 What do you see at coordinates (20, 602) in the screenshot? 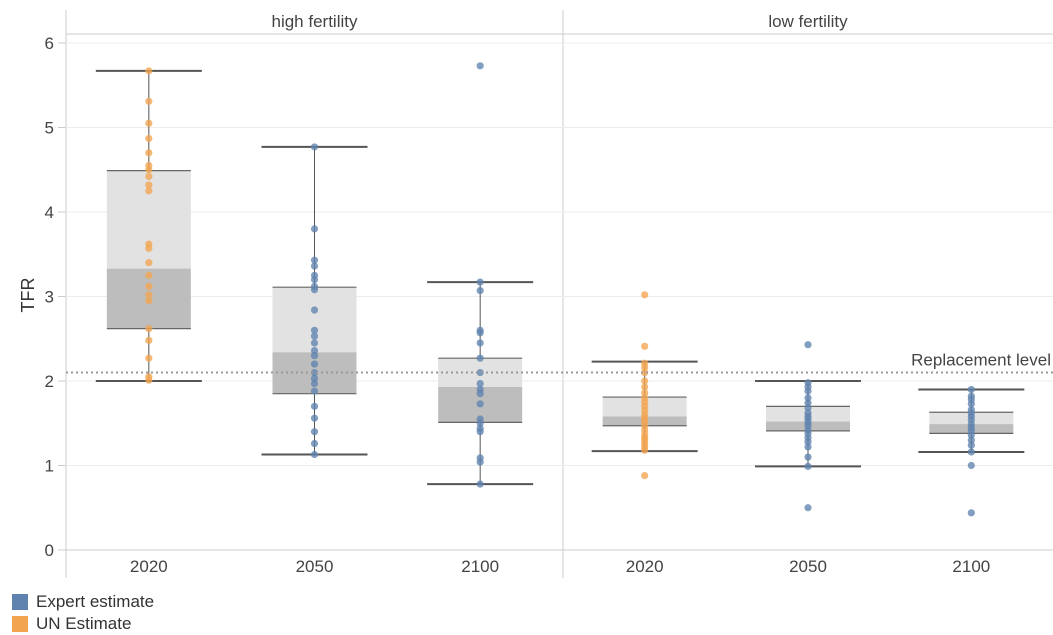
I see `legend-swatch-expert` at bounding box center [20, 602].